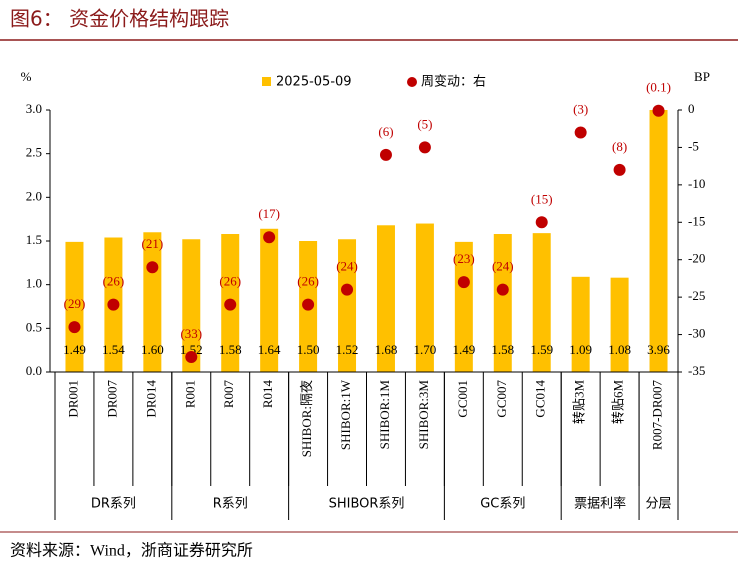  I want to click on bar-value-label: 1.68, so click(386, 349).